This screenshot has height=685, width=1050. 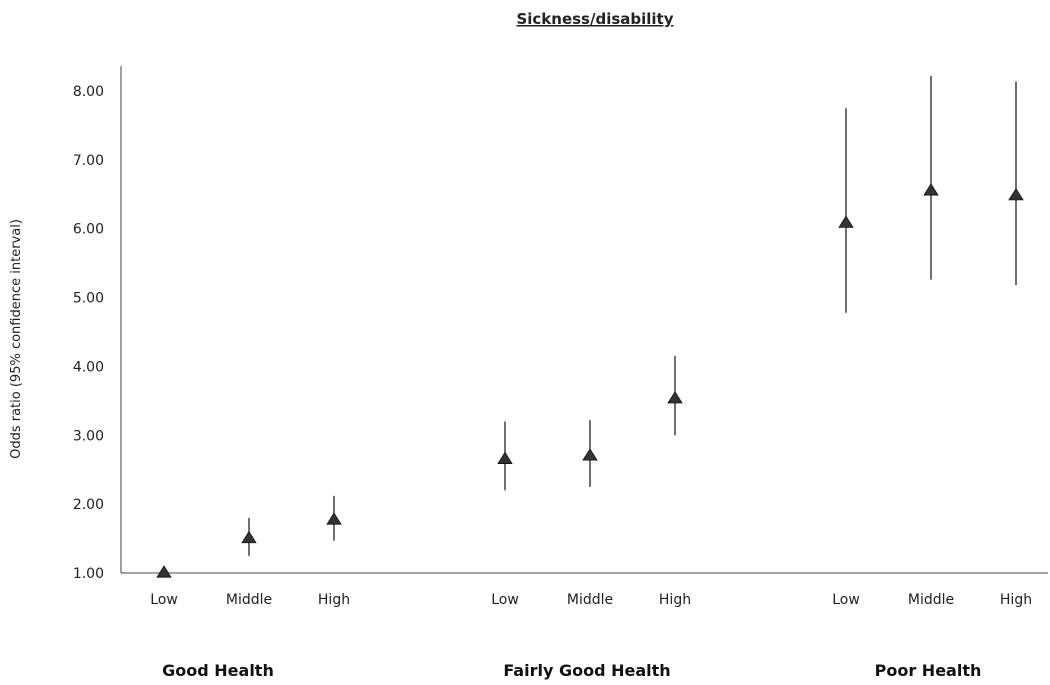 I want to click on y-tick-label: 2.00, so click(x=88, y=505).